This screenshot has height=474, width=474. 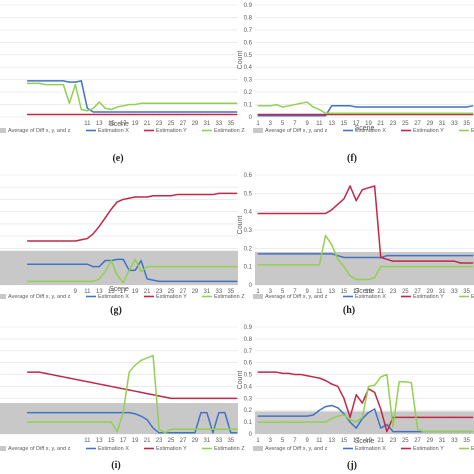 I want to click on y-tick-label: 0.8, so click(x=248, y=18).